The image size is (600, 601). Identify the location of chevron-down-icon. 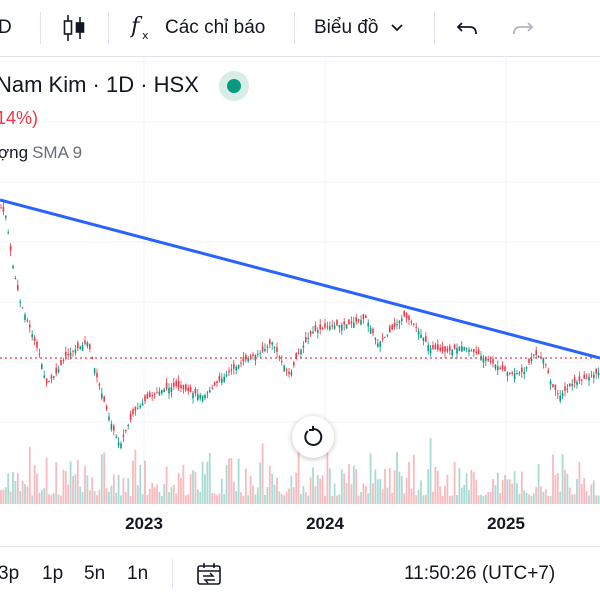
(397, 28).